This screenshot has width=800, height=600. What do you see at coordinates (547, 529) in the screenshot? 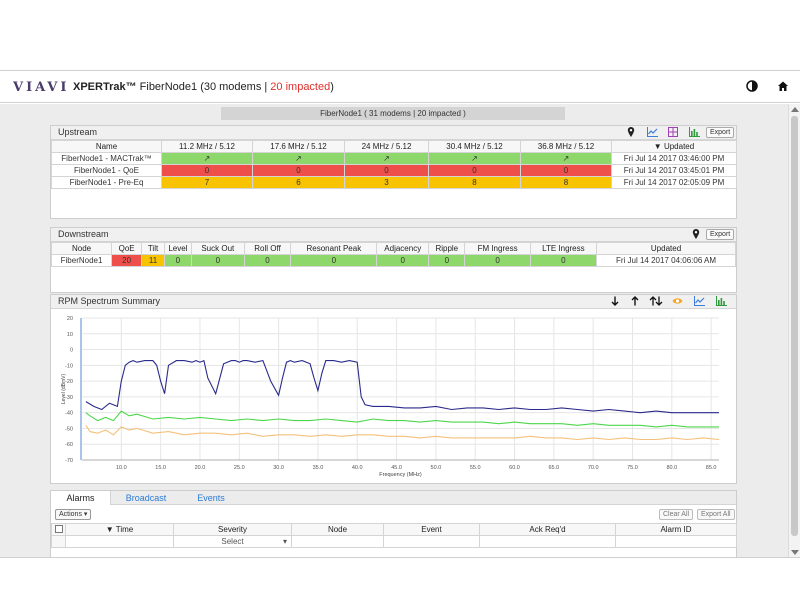
I see `column-header: Ack Req'd` at bounding box center [547, 529].